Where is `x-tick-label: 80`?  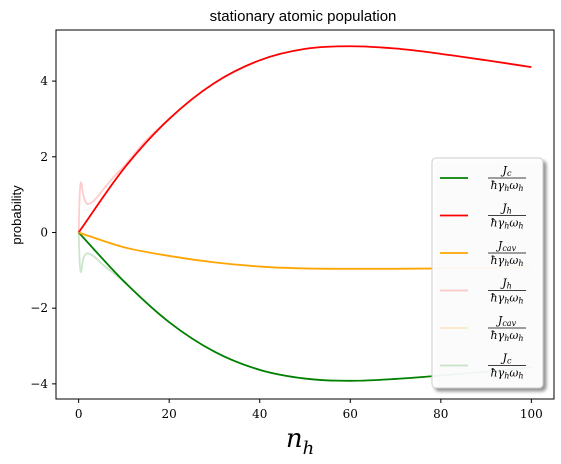 x-tick-label: 80 is located at coordinates (440, 414).